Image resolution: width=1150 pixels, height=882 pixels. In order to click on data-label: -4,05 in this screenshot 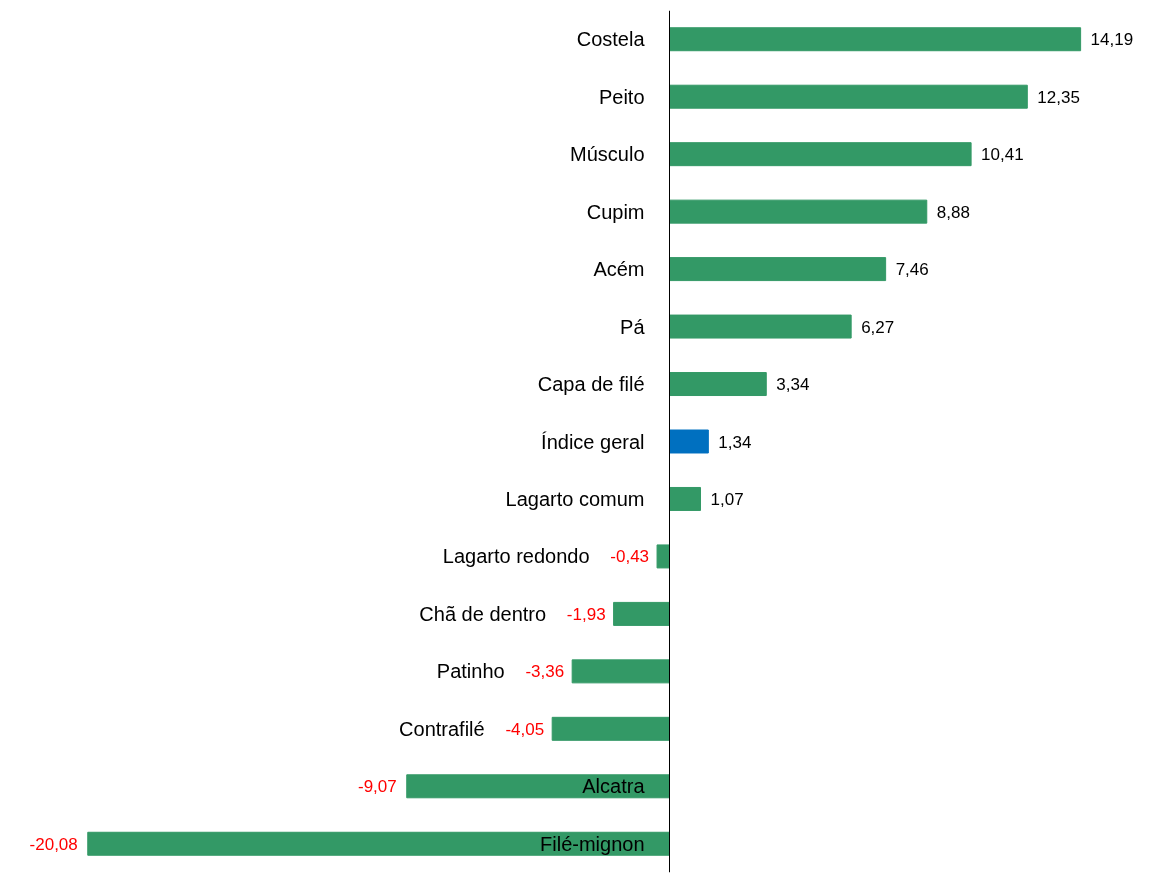, I will do `click(525, 729)`.